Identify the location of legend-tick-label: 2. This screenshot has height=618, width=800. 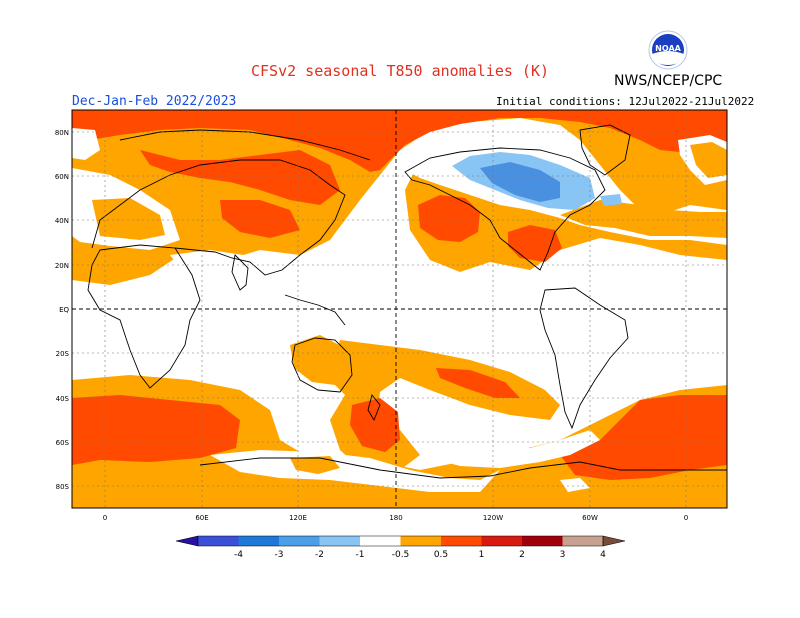
(522, 555).